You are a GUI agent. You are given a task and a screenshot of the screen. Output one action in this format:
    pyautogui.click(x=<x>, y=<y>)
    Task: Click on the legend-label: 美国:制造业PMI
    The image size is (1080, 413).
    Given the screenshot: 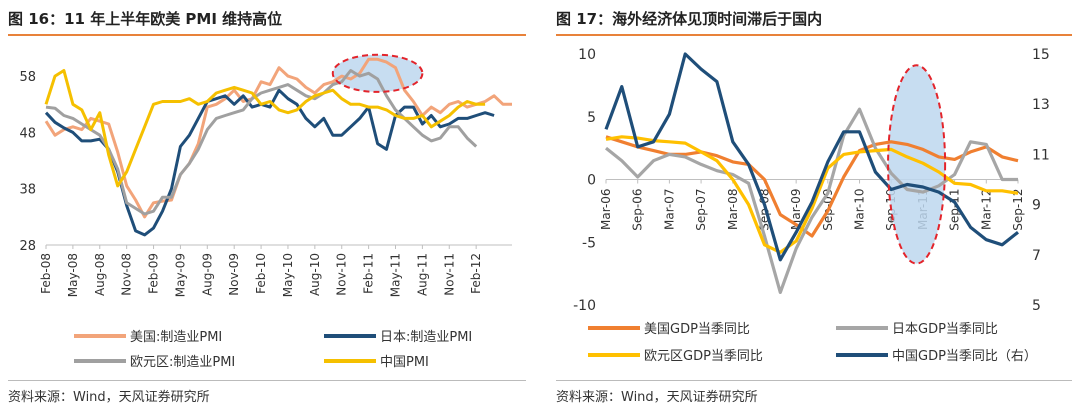 What is the action you would take?
    pyautogui.click(x=176, y=337)
    